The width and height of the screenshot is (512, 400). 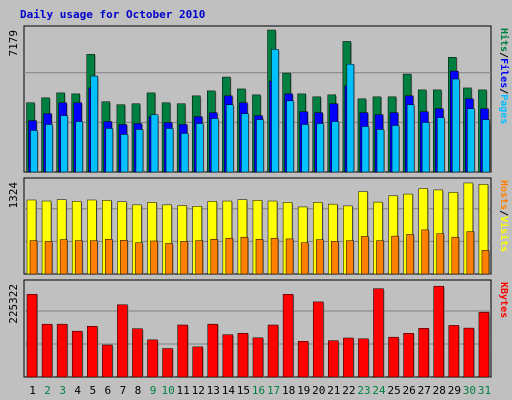 What do you see at coordinates (92, 390) in the screenshot?
I see `day-label-5: 5` at bounding box center [92, 390].